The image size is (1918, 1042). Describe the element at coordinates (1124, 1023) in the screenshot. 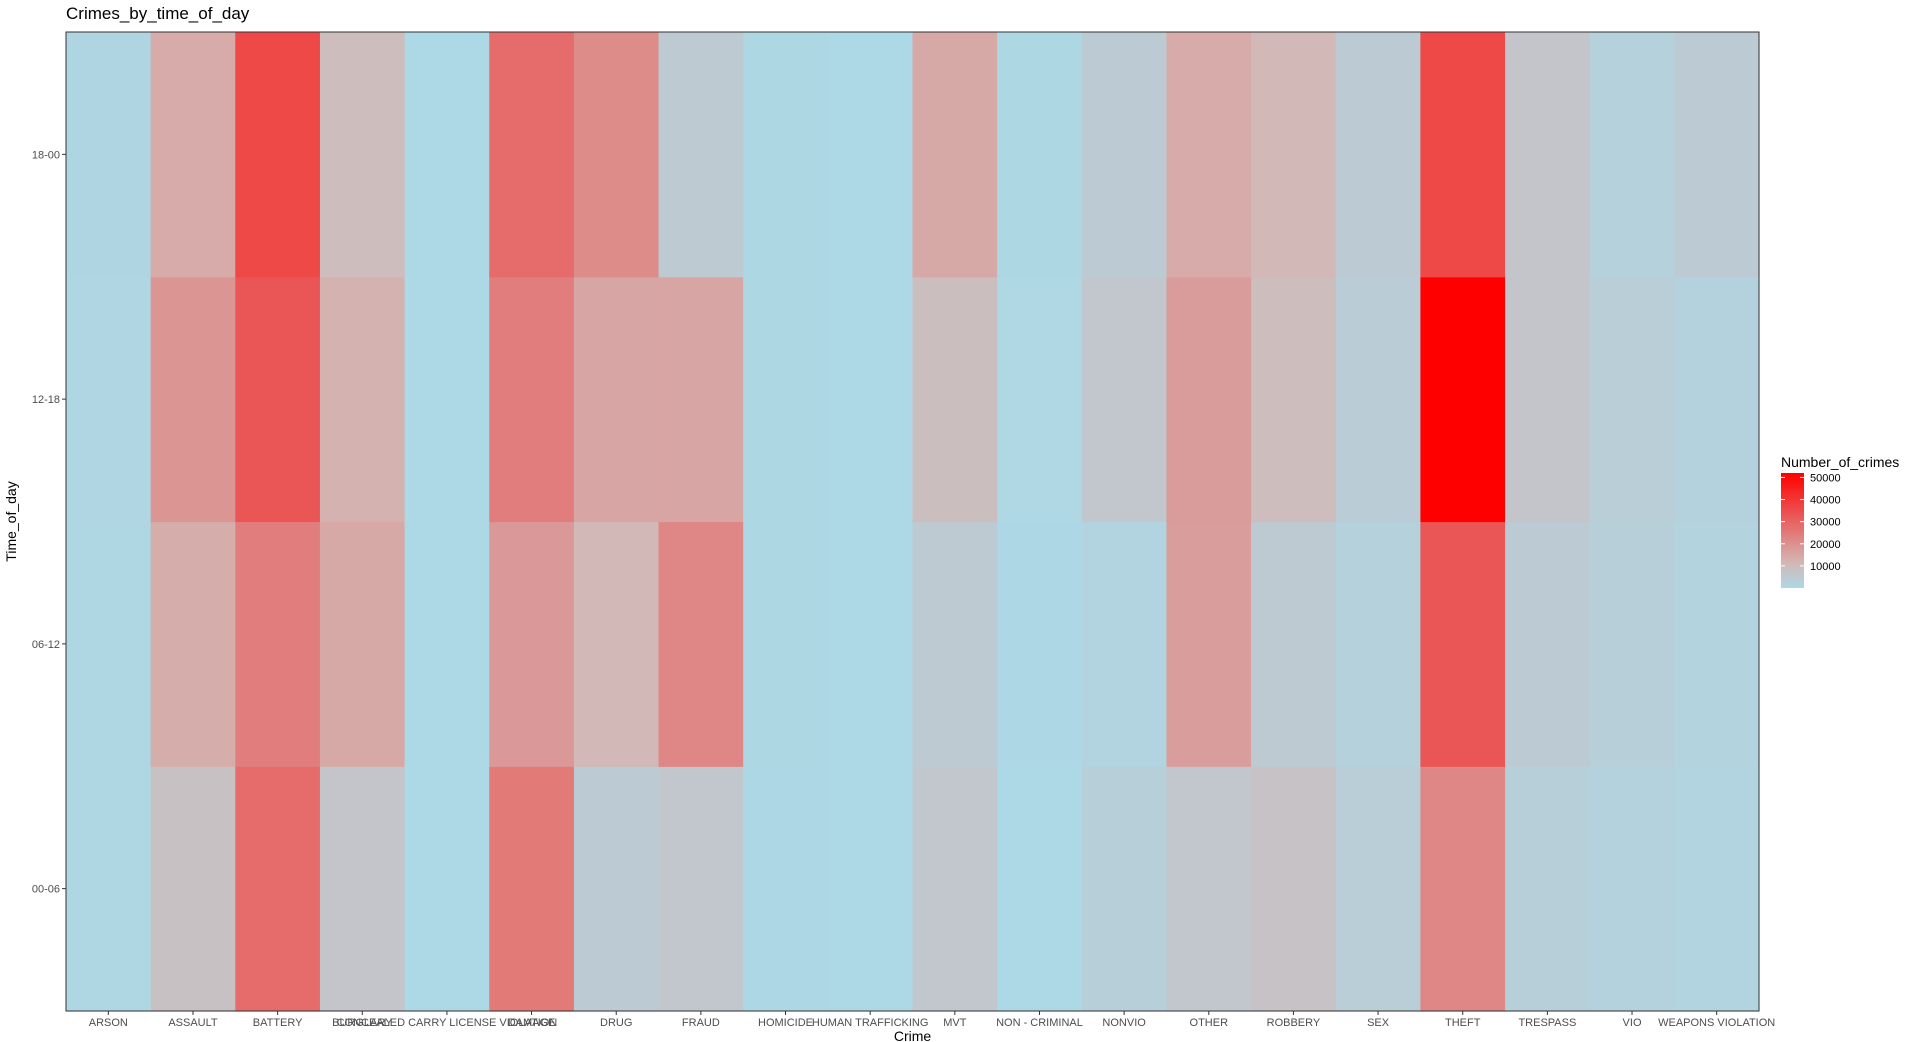

I see `x-tick-label-nonvio: NONVIO` at that location.